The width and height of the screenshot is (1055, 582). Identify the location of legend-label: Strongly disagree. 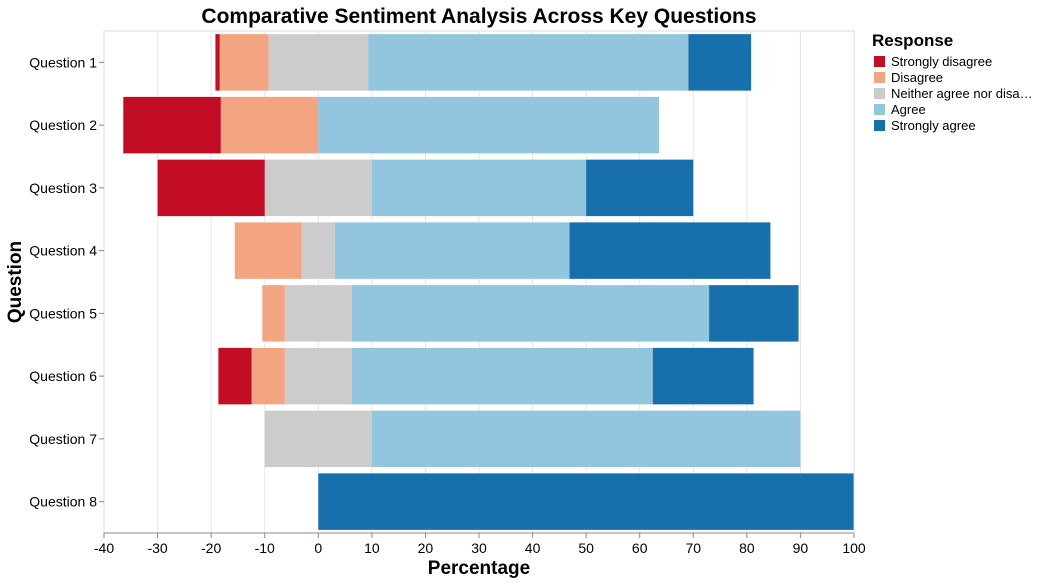
(941, 61).